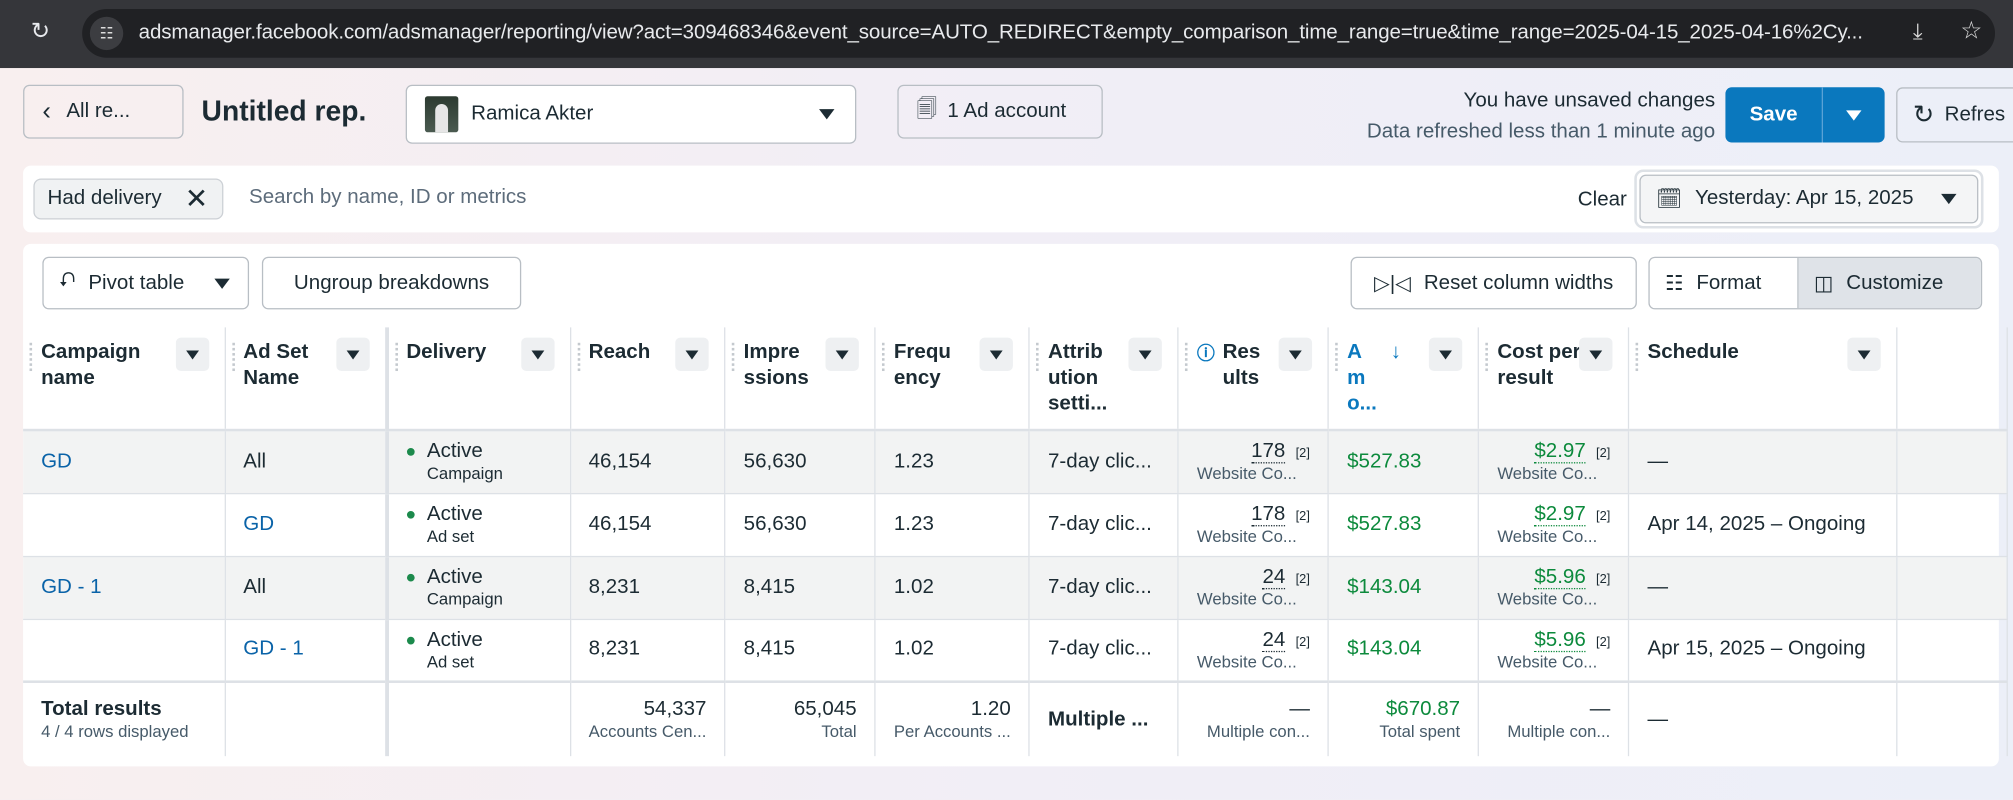 The height and width of the screenshot is (800, 2013). Describe the element at coordinates (276, 365) in the screenshot. I see `column-header-label: Ad Set Name` at that location.